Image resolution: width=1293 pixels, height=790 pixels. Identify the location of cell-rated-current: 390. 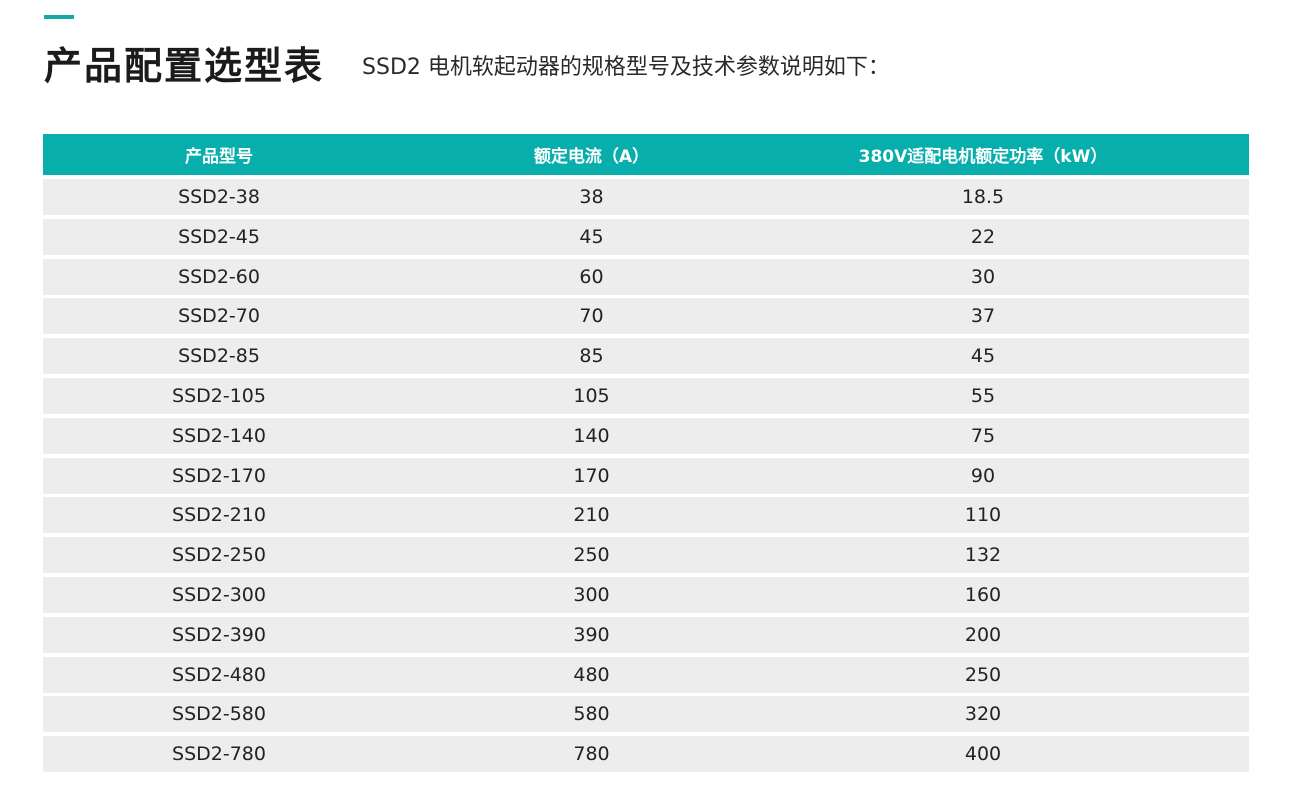
(591, 634).